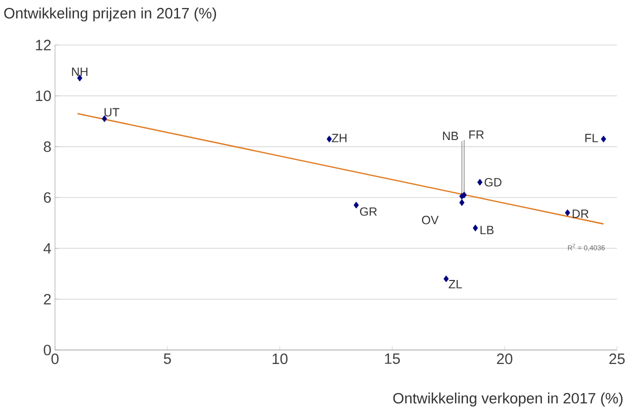  I want to click on y-tick-label: 6, so click(47, 197).